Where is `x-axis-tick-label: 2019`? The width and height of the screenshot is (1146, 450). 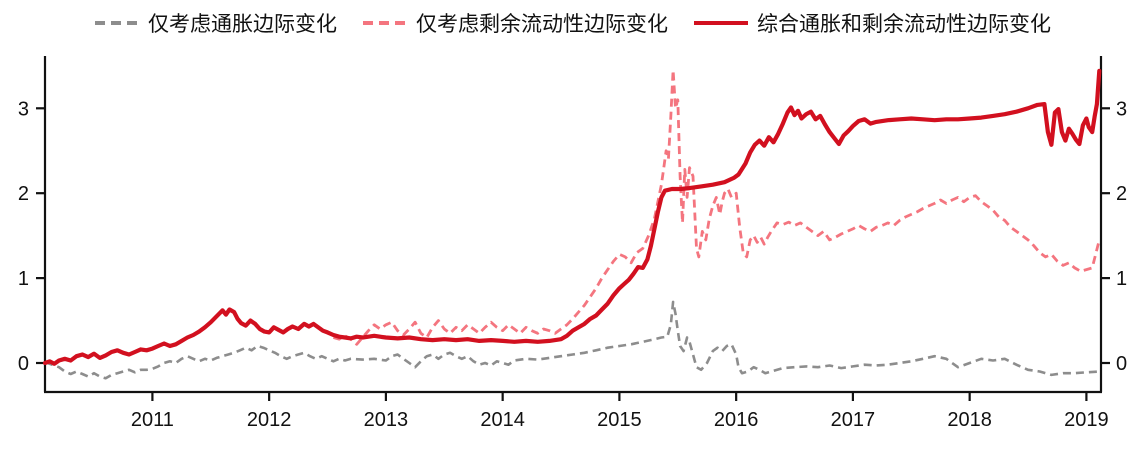
x-axis-tick-label: 2019 is located at coordinates (1086, 420).